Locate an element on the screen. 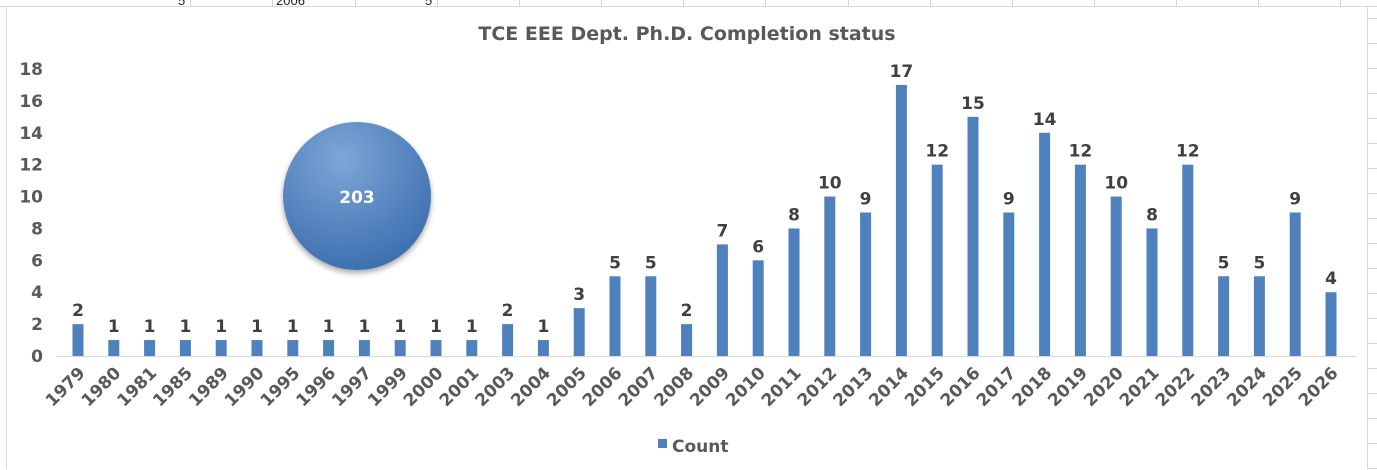  y-tick-label: 14 is located at coordinates (31, 134).